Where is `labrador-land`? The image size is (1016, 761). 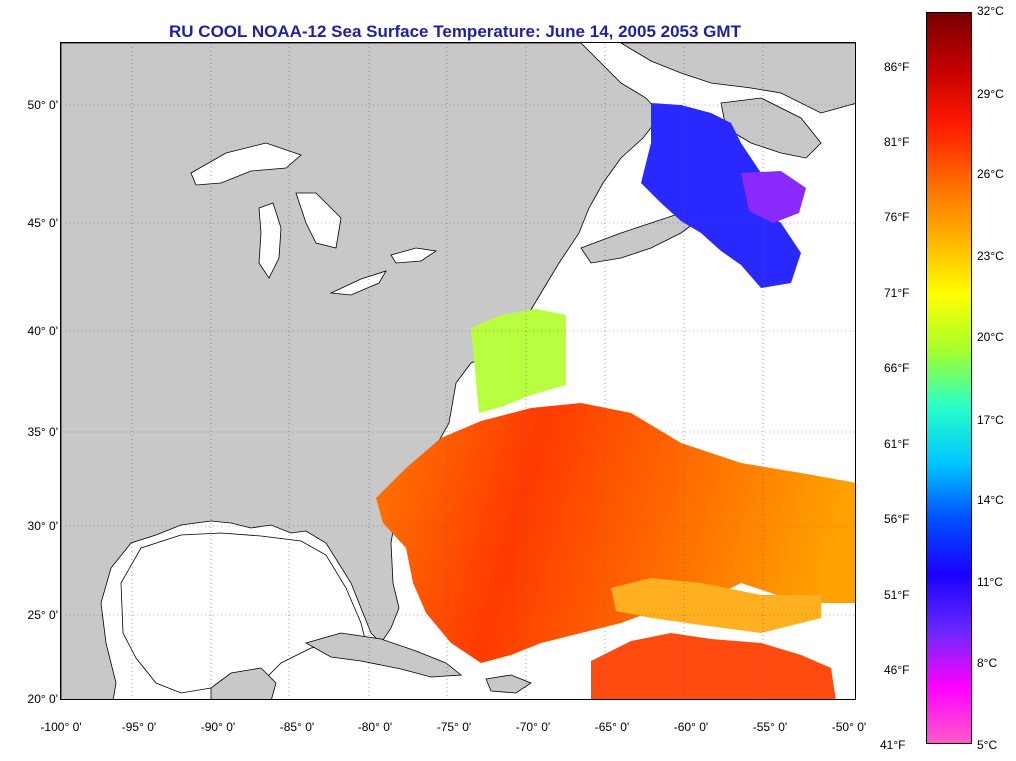
labrador-land is located at coordinates (737, 78).